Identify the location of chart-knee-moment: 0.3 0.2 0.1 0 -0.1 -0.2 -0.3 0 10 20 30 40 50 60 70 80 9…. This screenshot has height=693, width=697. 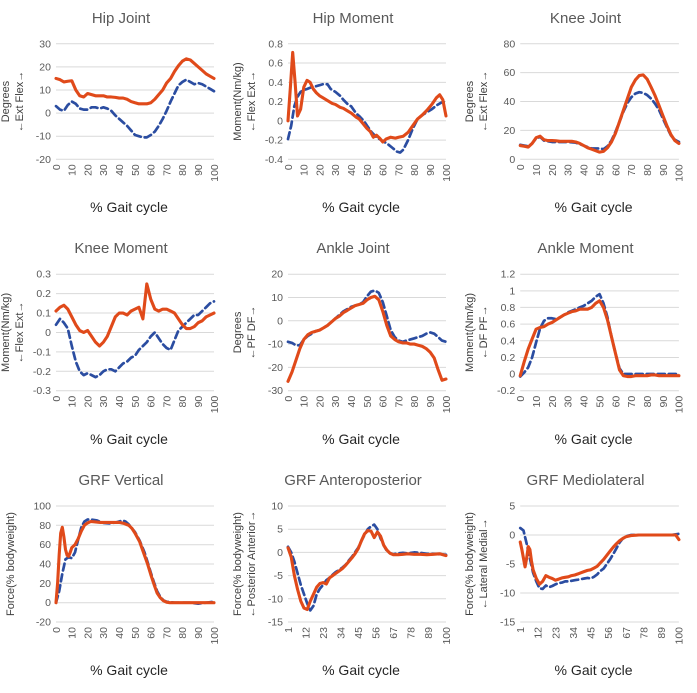
(116, 346).